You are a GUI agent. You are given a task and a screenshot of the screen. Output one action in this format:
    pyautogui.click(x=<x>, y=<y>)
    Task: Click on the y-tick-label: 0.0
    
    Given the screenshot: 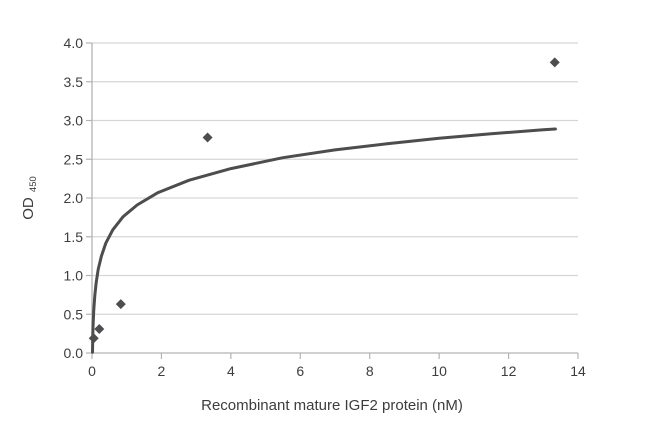 What is the action you would take?
    pyautogui.click(x=74, y=353)
    